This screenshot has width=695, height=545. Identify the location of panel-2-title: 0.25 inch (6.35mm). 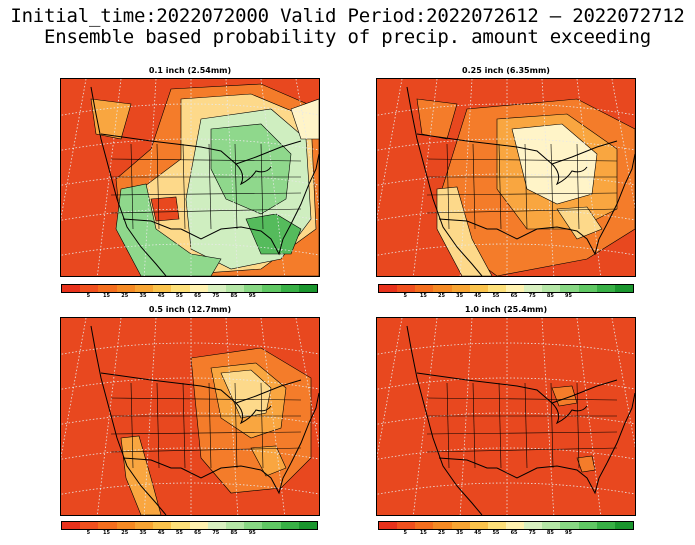
(506, 70).